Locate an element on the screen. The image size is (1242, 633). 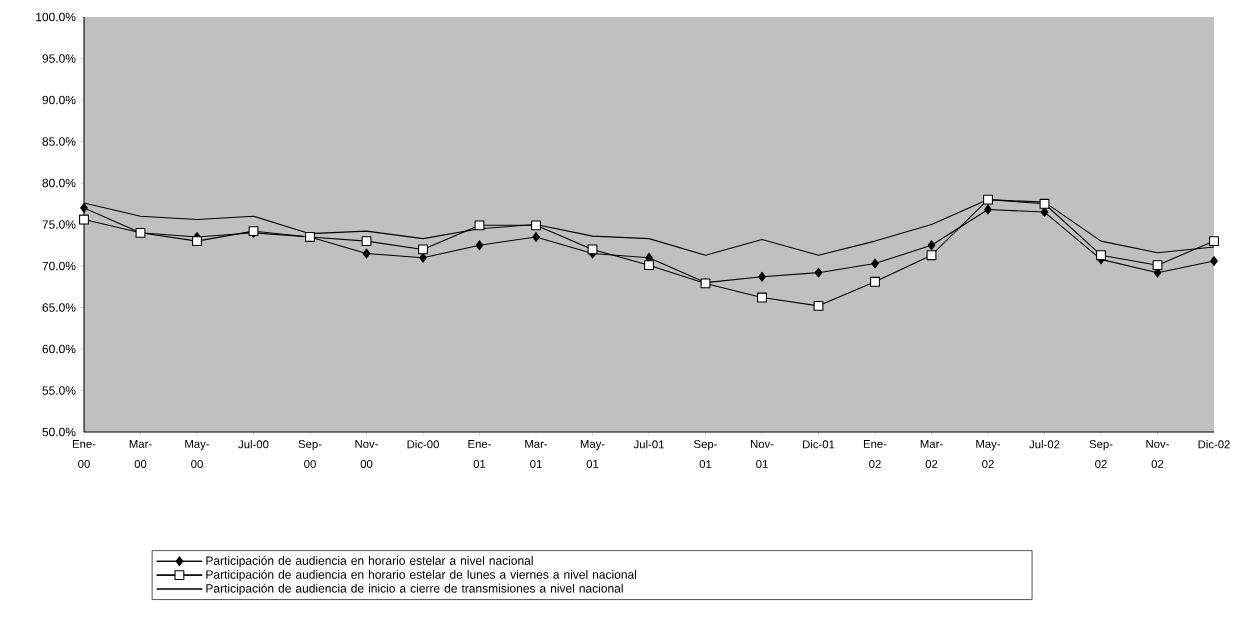
y-tick-label: 60.0% is located at coordinates (59, 349).